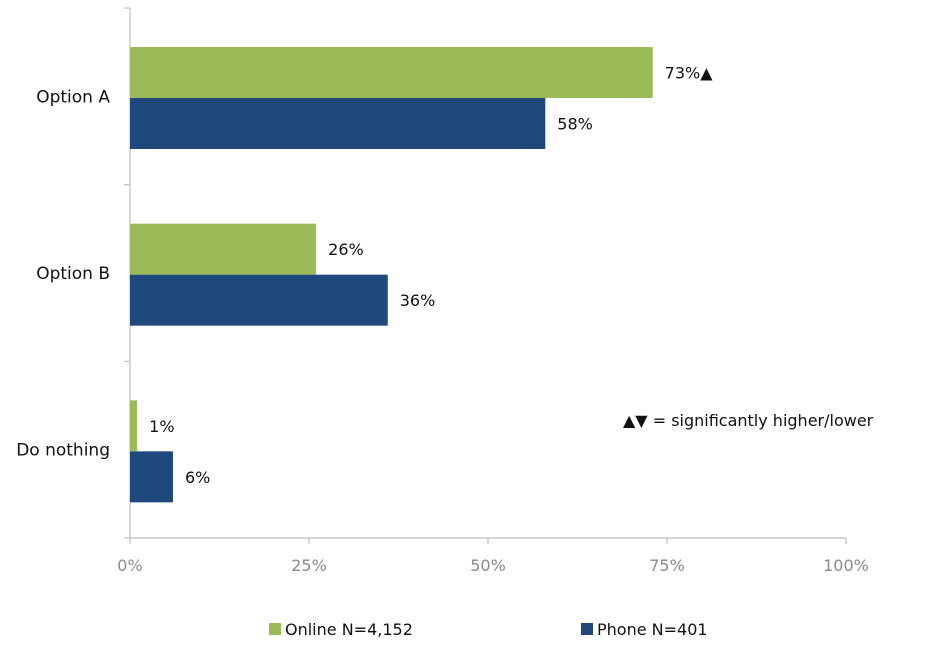  I want to click on x-tick-label: 25%, so click(309, 565).